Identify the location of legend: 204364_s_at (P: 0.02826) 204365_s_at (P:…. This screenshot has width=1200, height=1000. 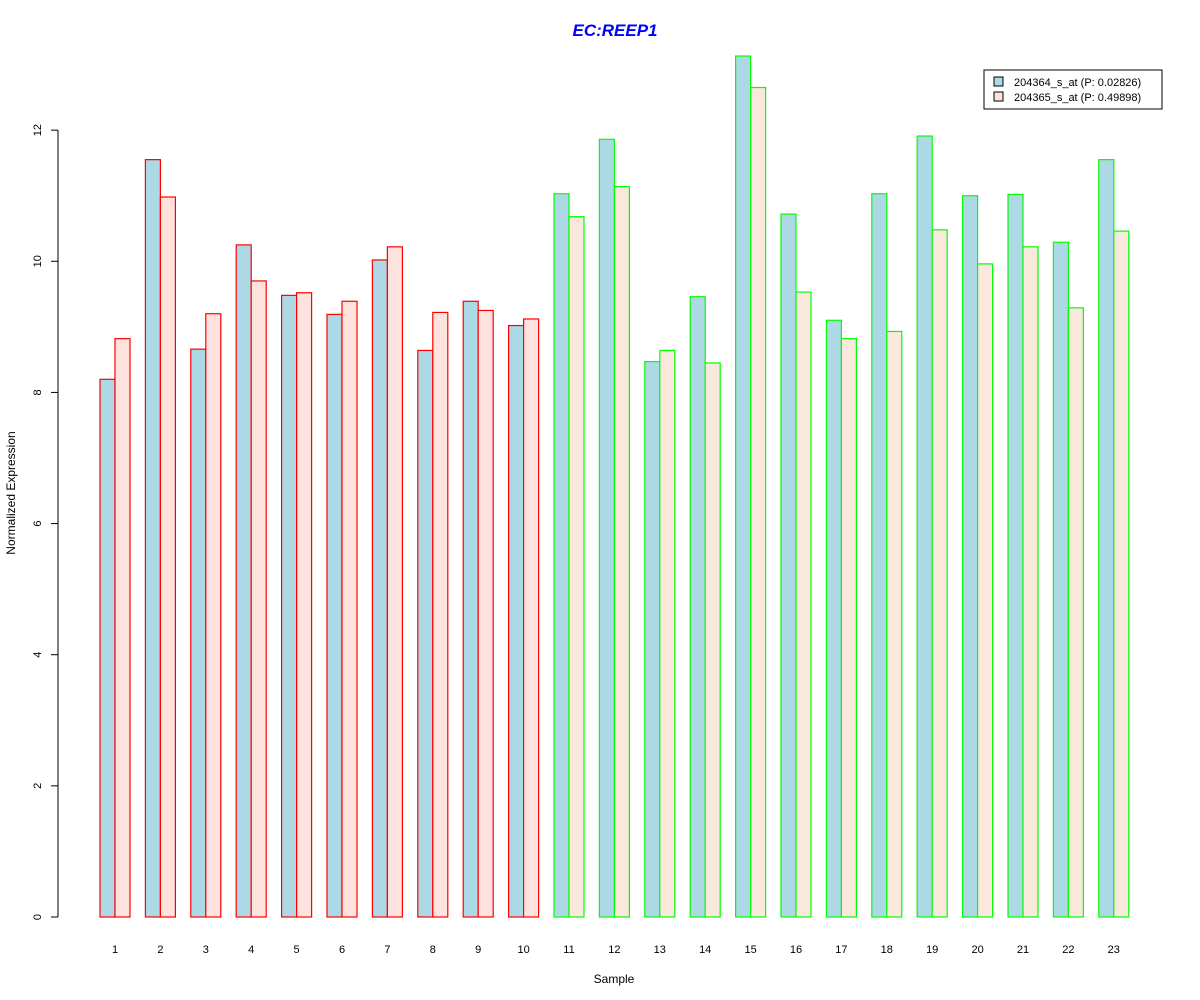
(1073, 89).